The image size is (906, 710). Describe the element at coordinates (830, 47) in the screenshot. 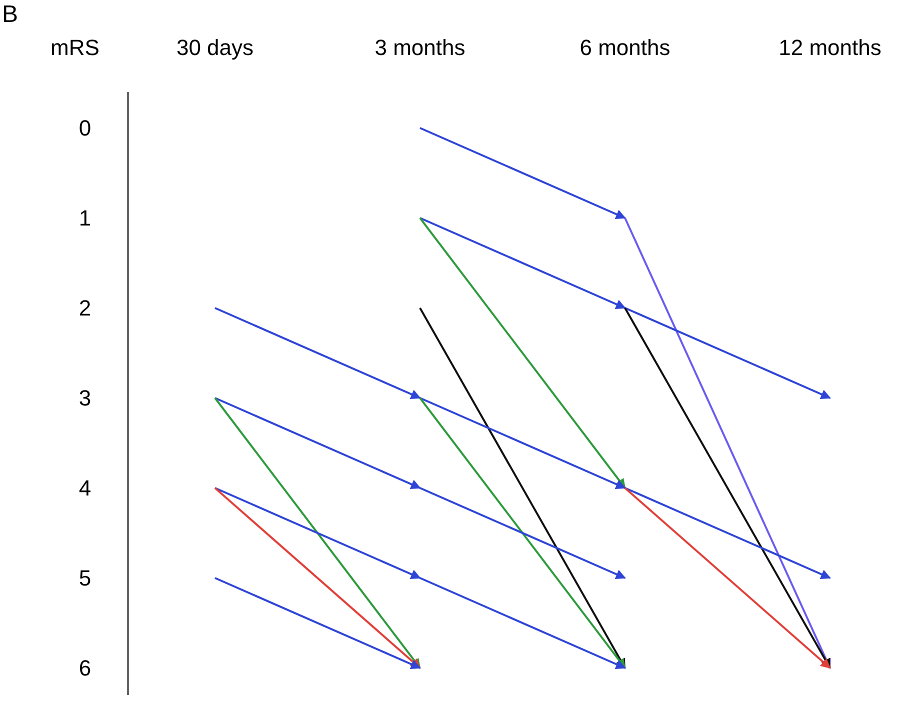

I see `x-tick-label: 12 months` at that location.